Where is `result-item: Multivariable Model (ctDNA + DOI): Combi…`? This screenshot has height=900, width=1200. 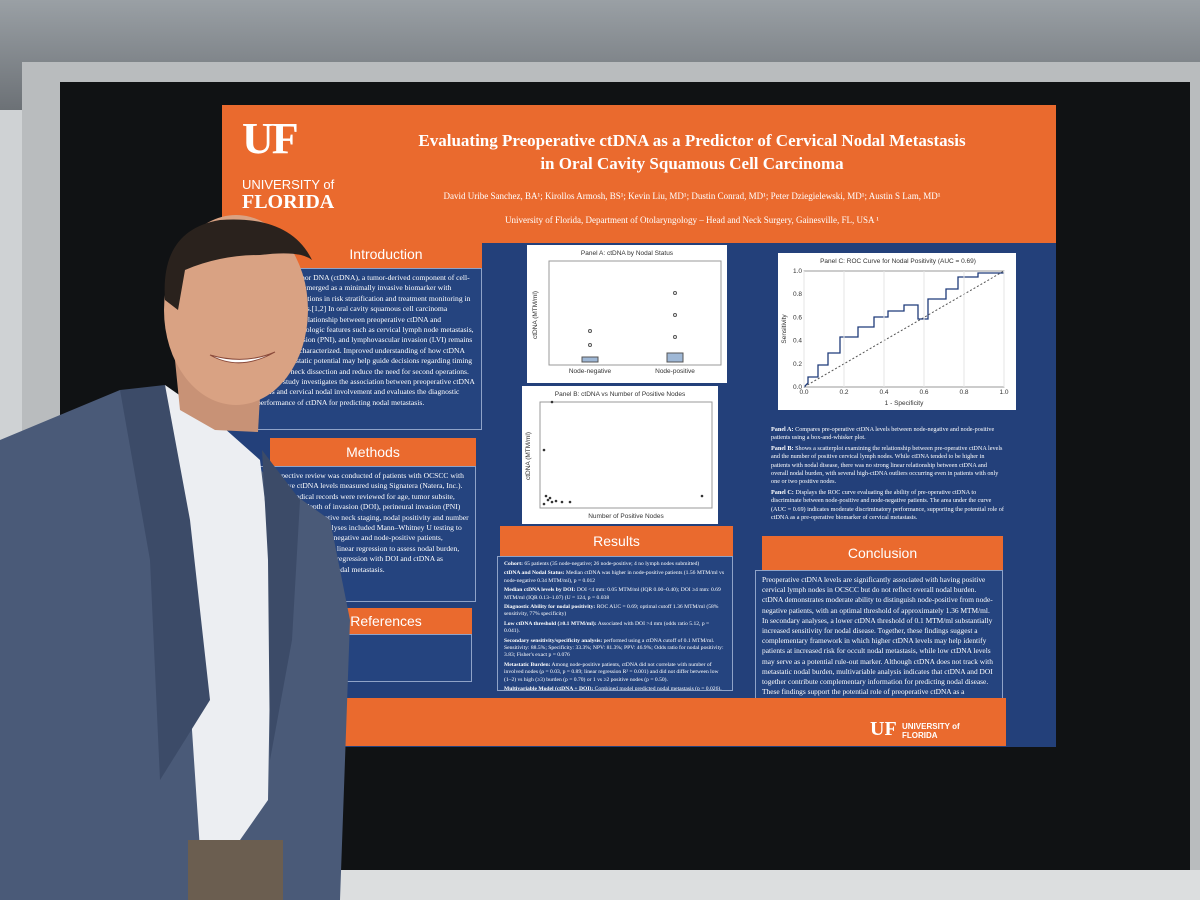
result-item: Multivariable Model (ctDNA + DOI): Combi… is located at coordinates (615, 688).